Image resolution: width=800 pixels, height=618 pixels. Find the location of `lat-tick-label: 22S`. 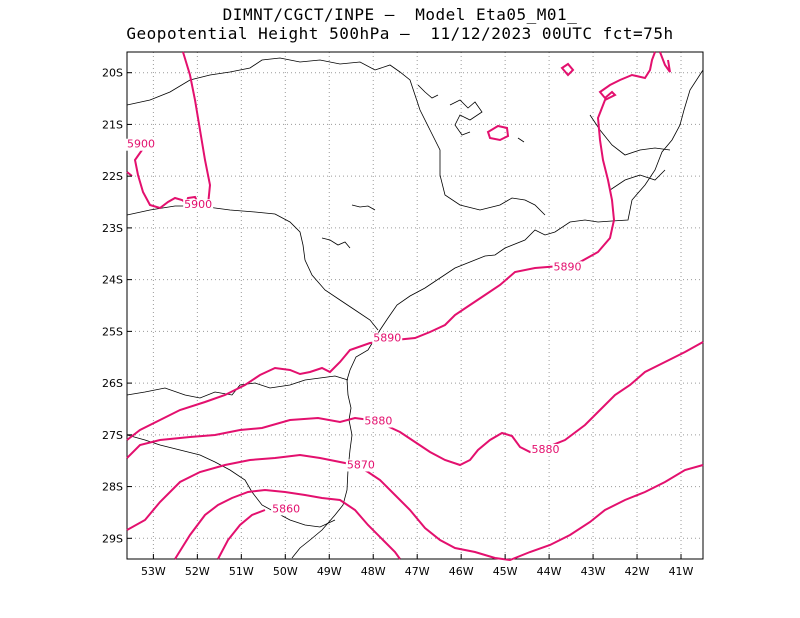

lat-tick-label: 22S is located at coordinates (112, 176).